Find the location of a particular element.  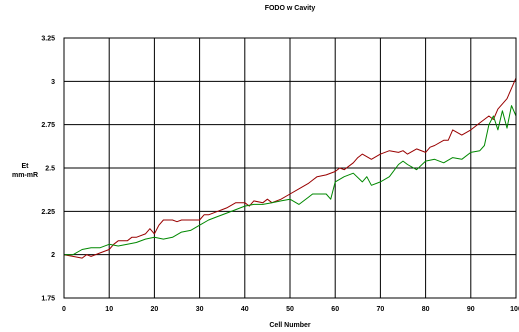

y-tick-label: 2 is located at coordinates (53, 255).